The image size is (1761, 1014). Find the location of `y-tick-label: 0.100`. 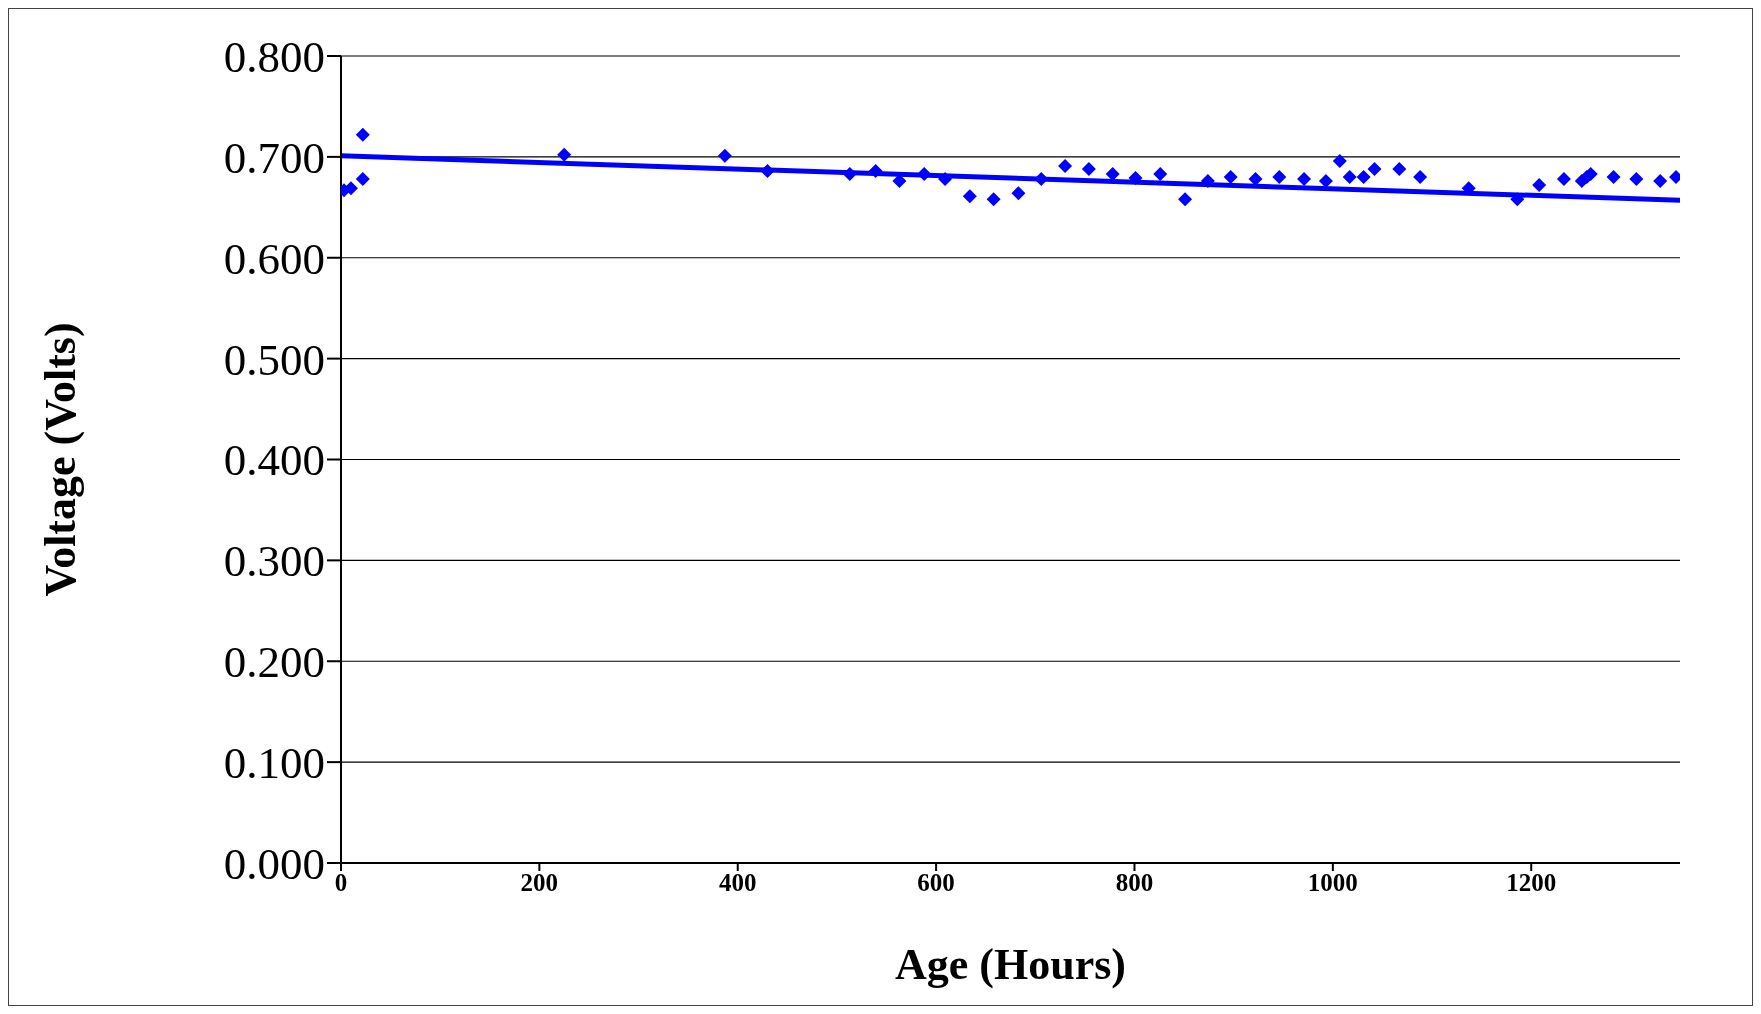

y-tick-label: 0.100 is located at coordinates (274, 763).